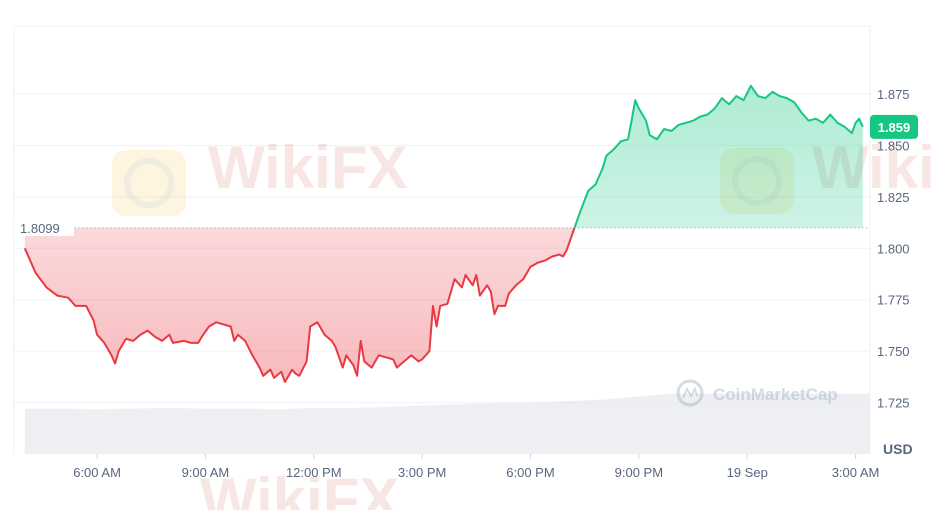 The image size is (933, 515). What do you see at coordinates (206, 472) in the screenshot?
I see `x-tick-label: 9:00 AM` at bounding box center [206, 472].